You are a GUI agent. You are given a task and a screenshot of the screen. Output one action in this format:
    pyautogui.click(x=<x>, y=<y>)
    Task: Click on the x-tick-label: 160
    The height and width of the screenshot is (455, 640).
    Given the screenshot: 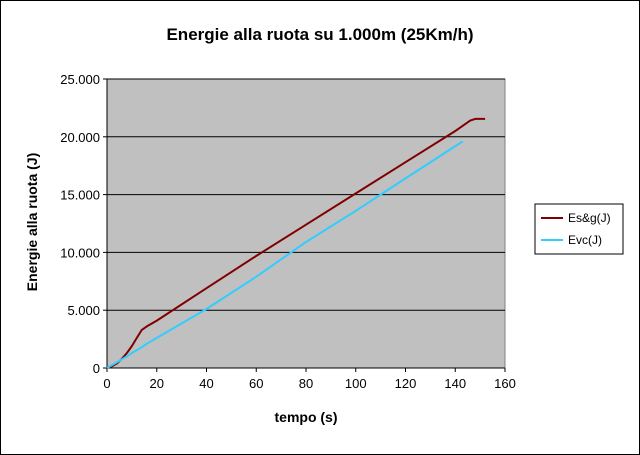 What is the action you would take?
    pyautogui.click(x=505, y=383)
    